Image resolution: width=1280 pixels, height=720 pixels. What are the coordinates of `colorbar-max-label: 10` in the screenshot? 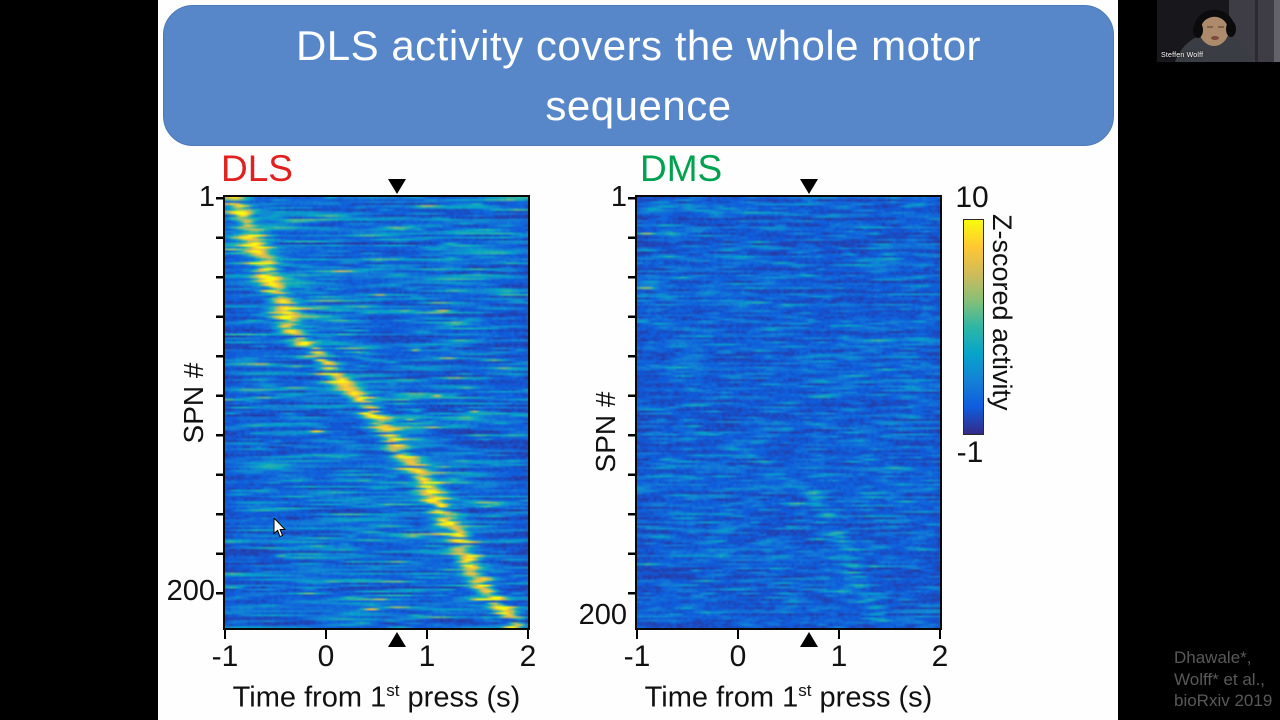 It's located at (972, 197).